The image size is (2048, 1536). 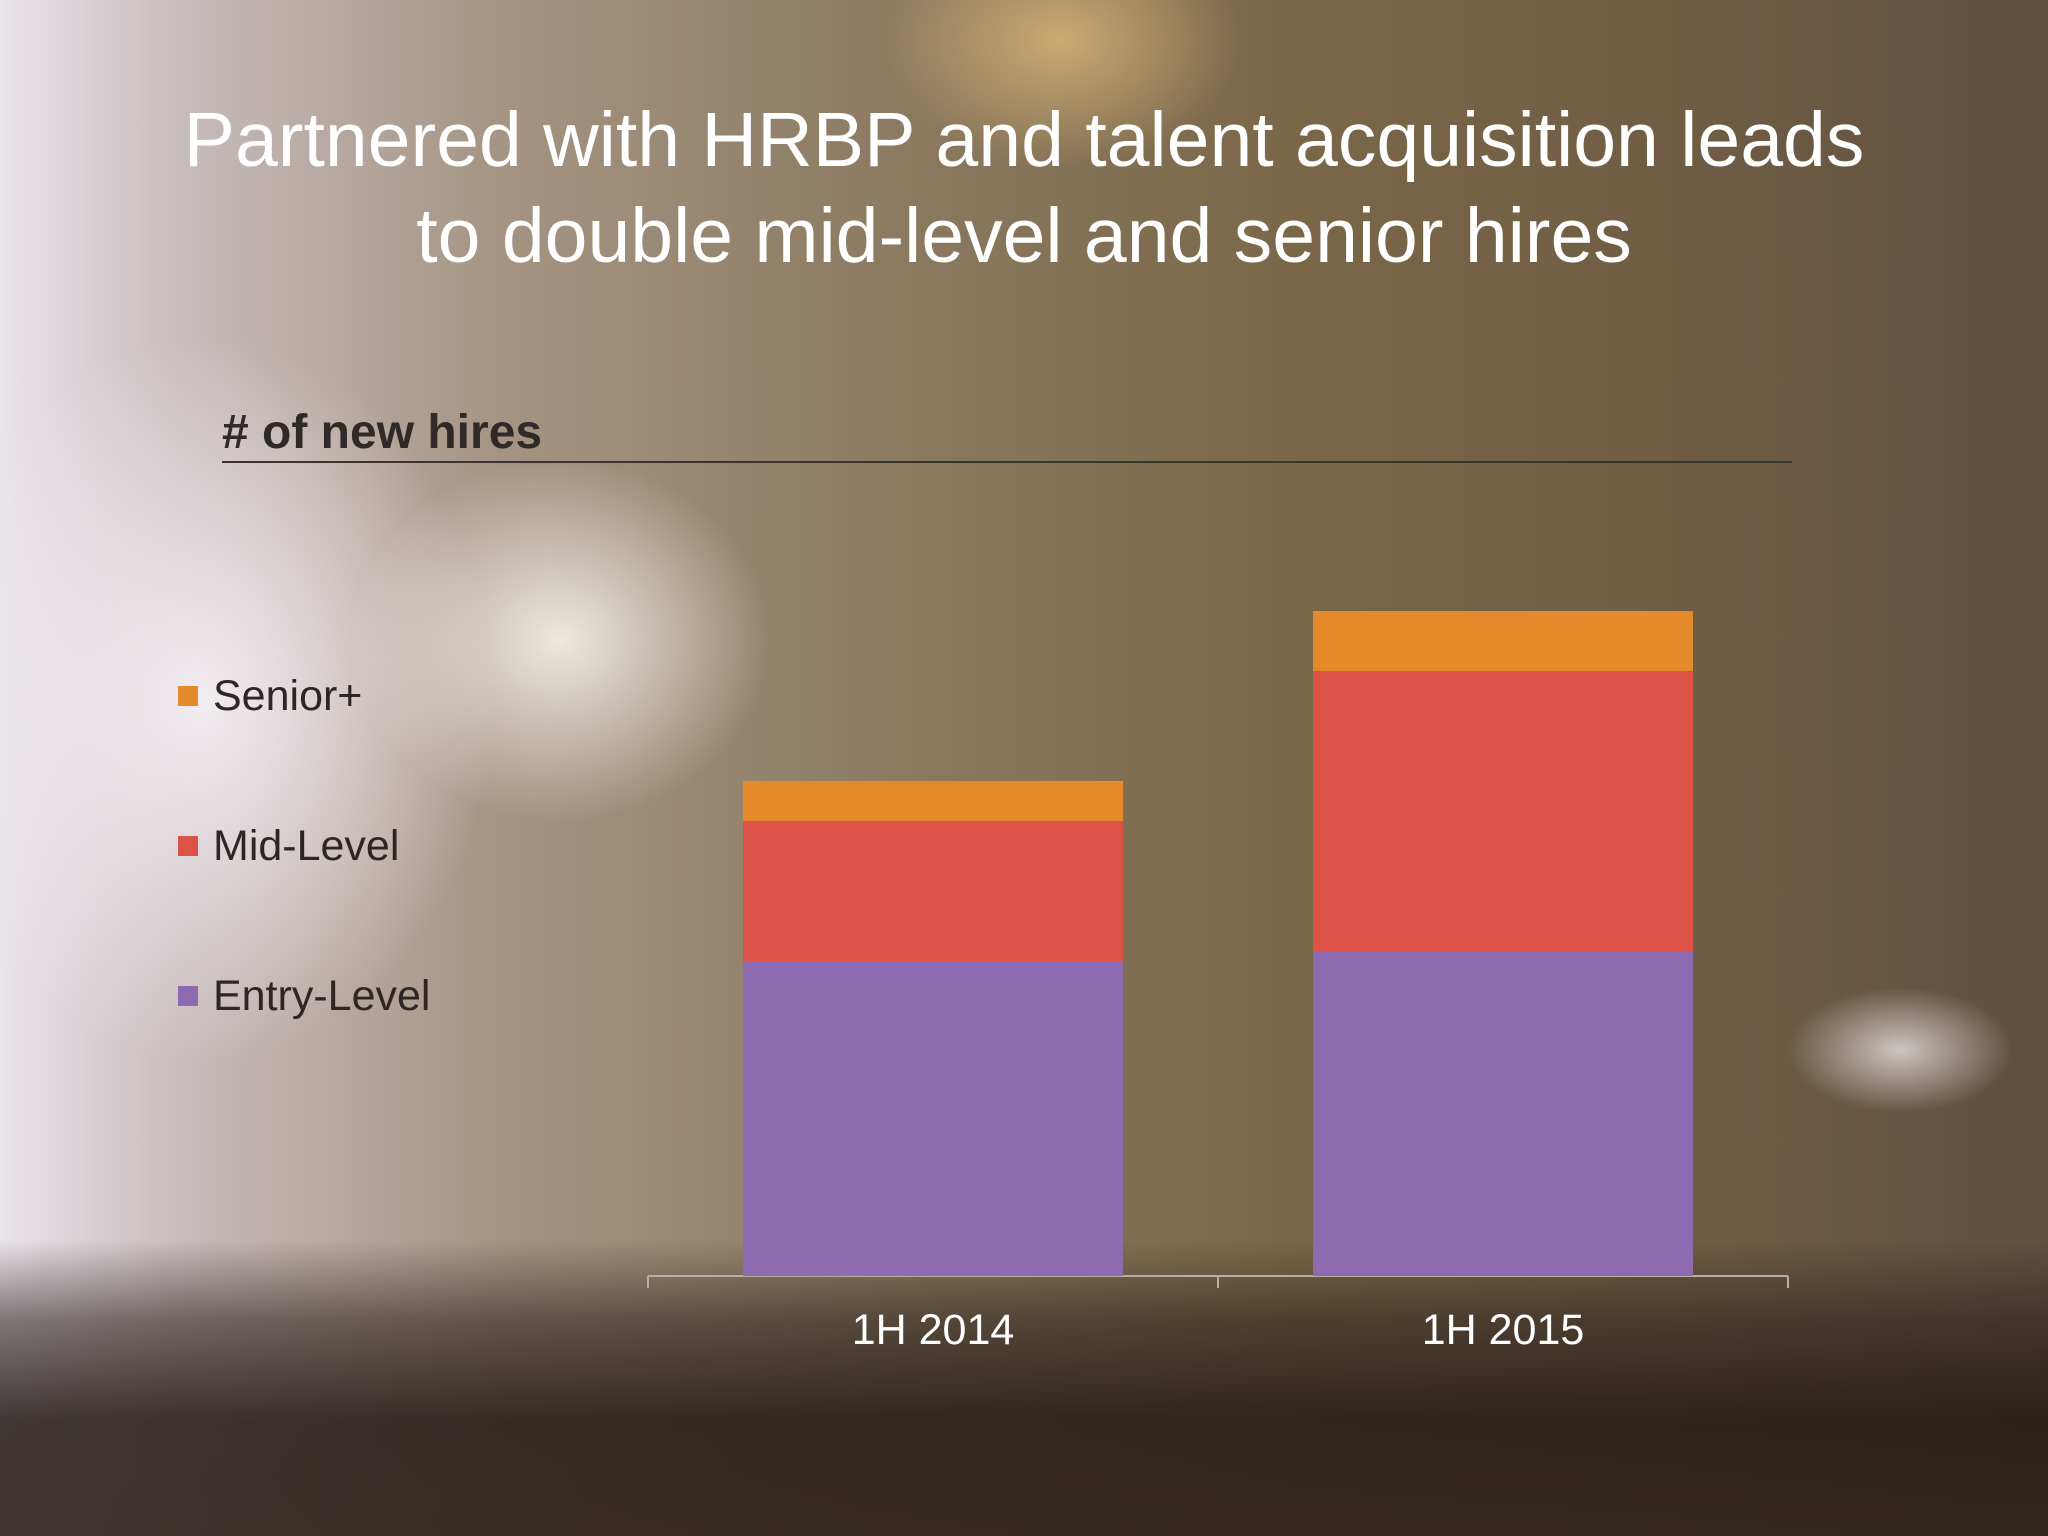 I want to click on slide-title-line-2: to double mid-level and senior hires, so click(x=1024, y=236).